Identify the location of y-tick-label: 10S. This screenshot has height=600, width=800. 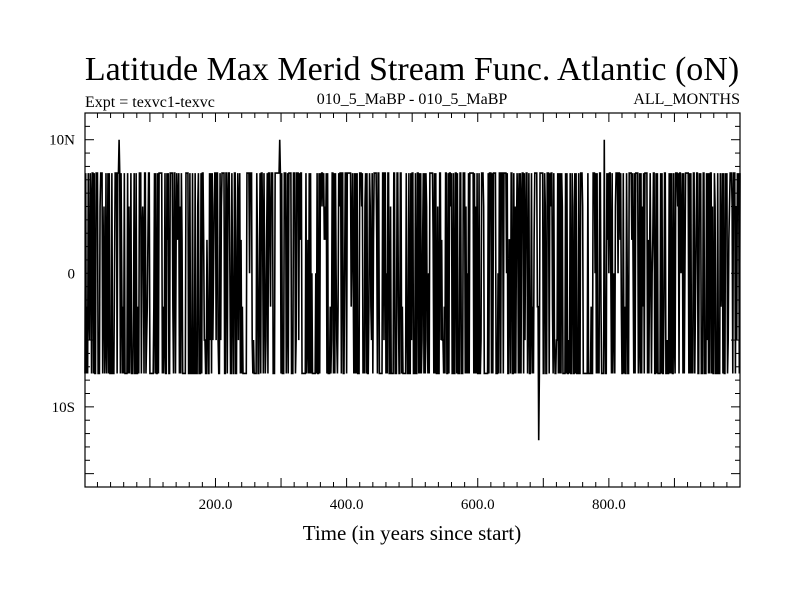
(63, 408).